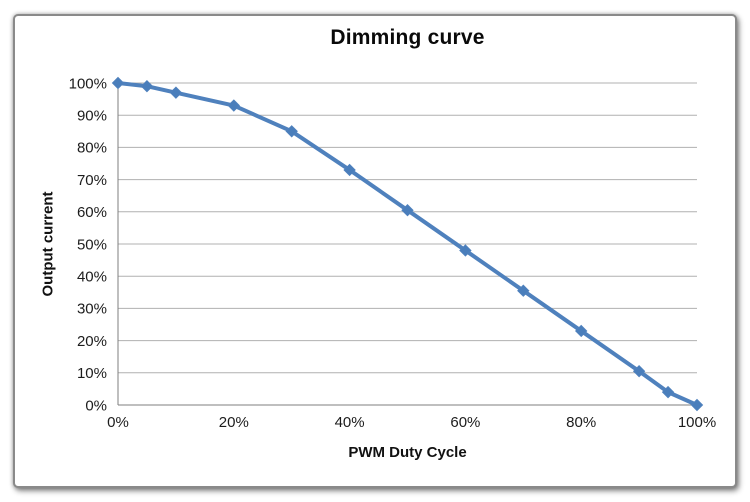 The image size is (750, 502). I want to click on x-tick-label: 80%, so click(581, 422).